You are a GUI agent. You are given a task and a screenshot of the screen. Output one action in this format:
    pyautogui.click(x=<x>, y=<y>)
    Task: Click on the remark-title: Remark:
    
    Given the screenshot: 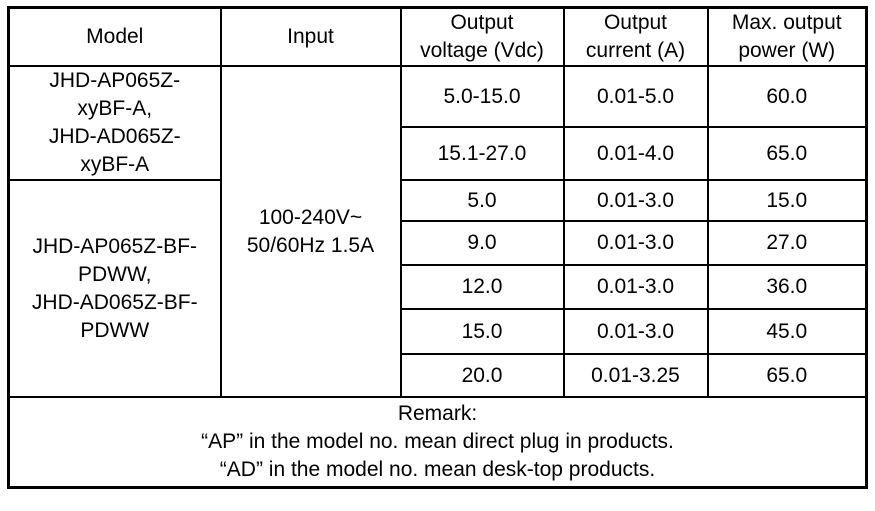 What is the action you would take?
    pyautogui.click(x=437, y=413)
    